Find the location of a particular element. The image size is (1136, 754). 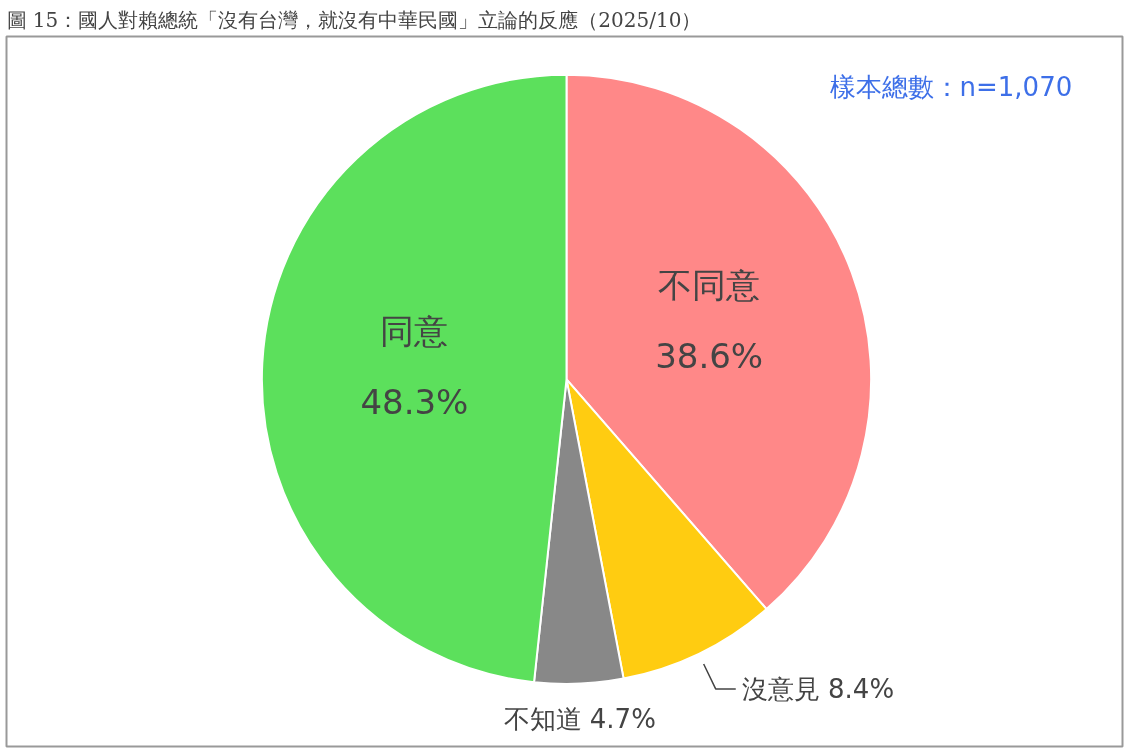

data-label: 48.3% is located at coordinates (414, 401).